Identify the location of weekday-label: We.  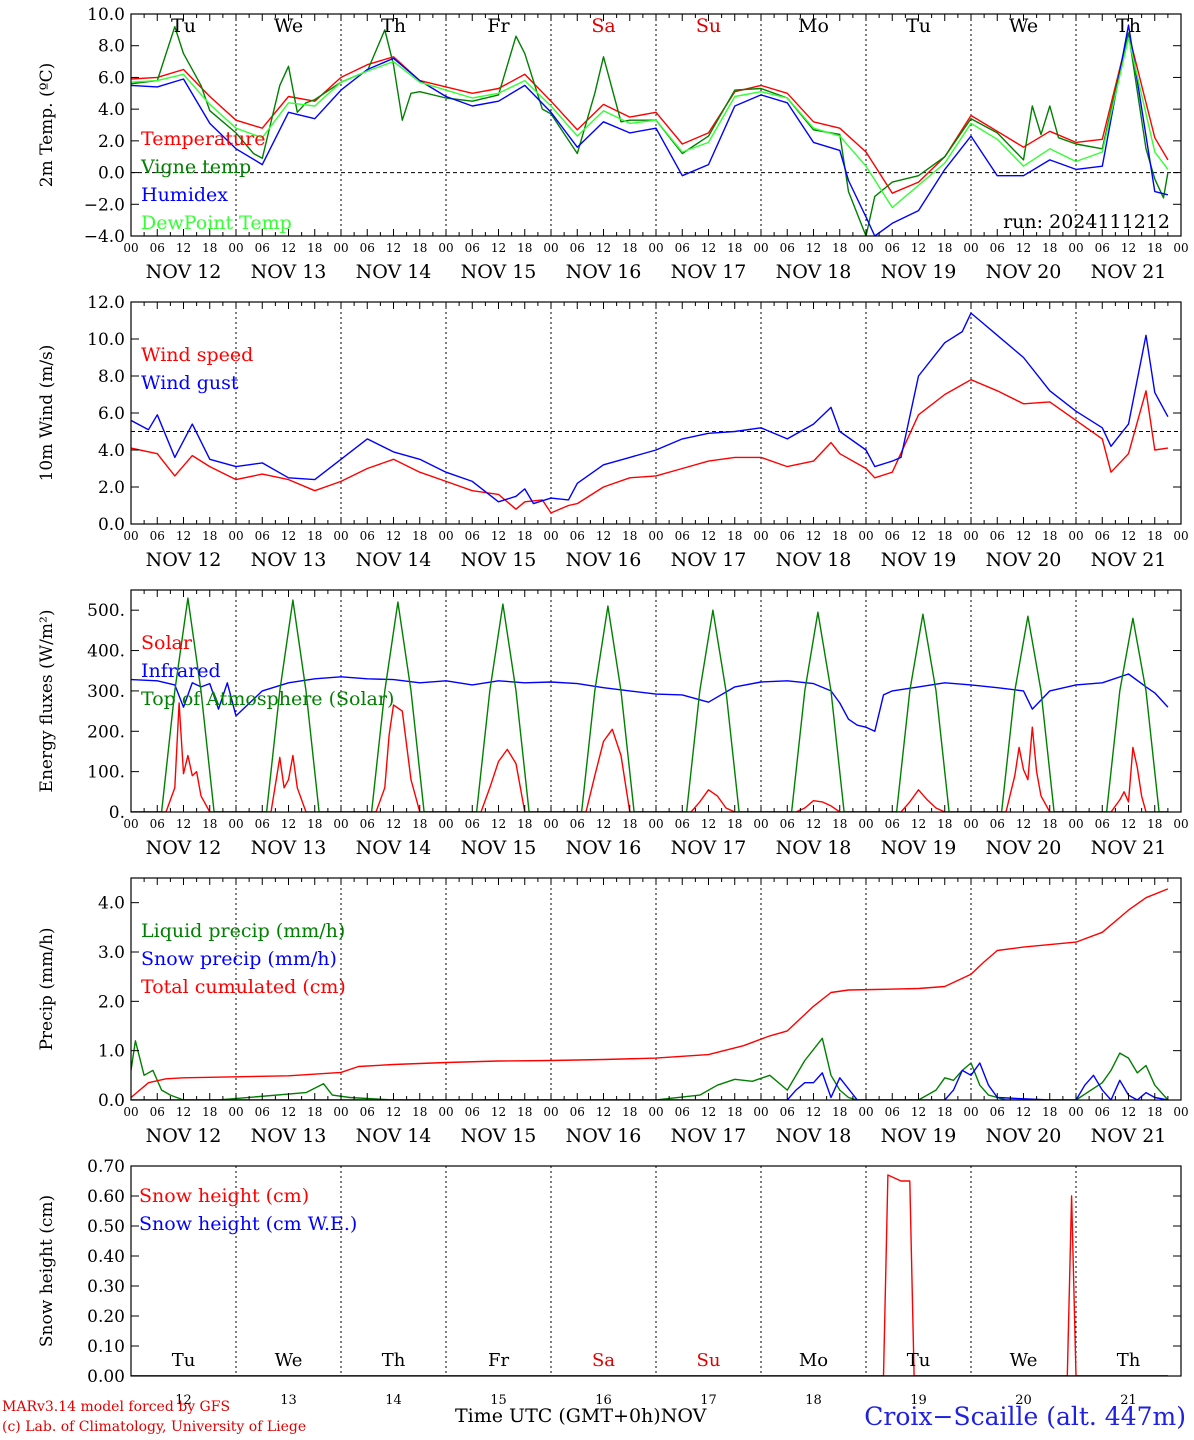
(289, 1360).